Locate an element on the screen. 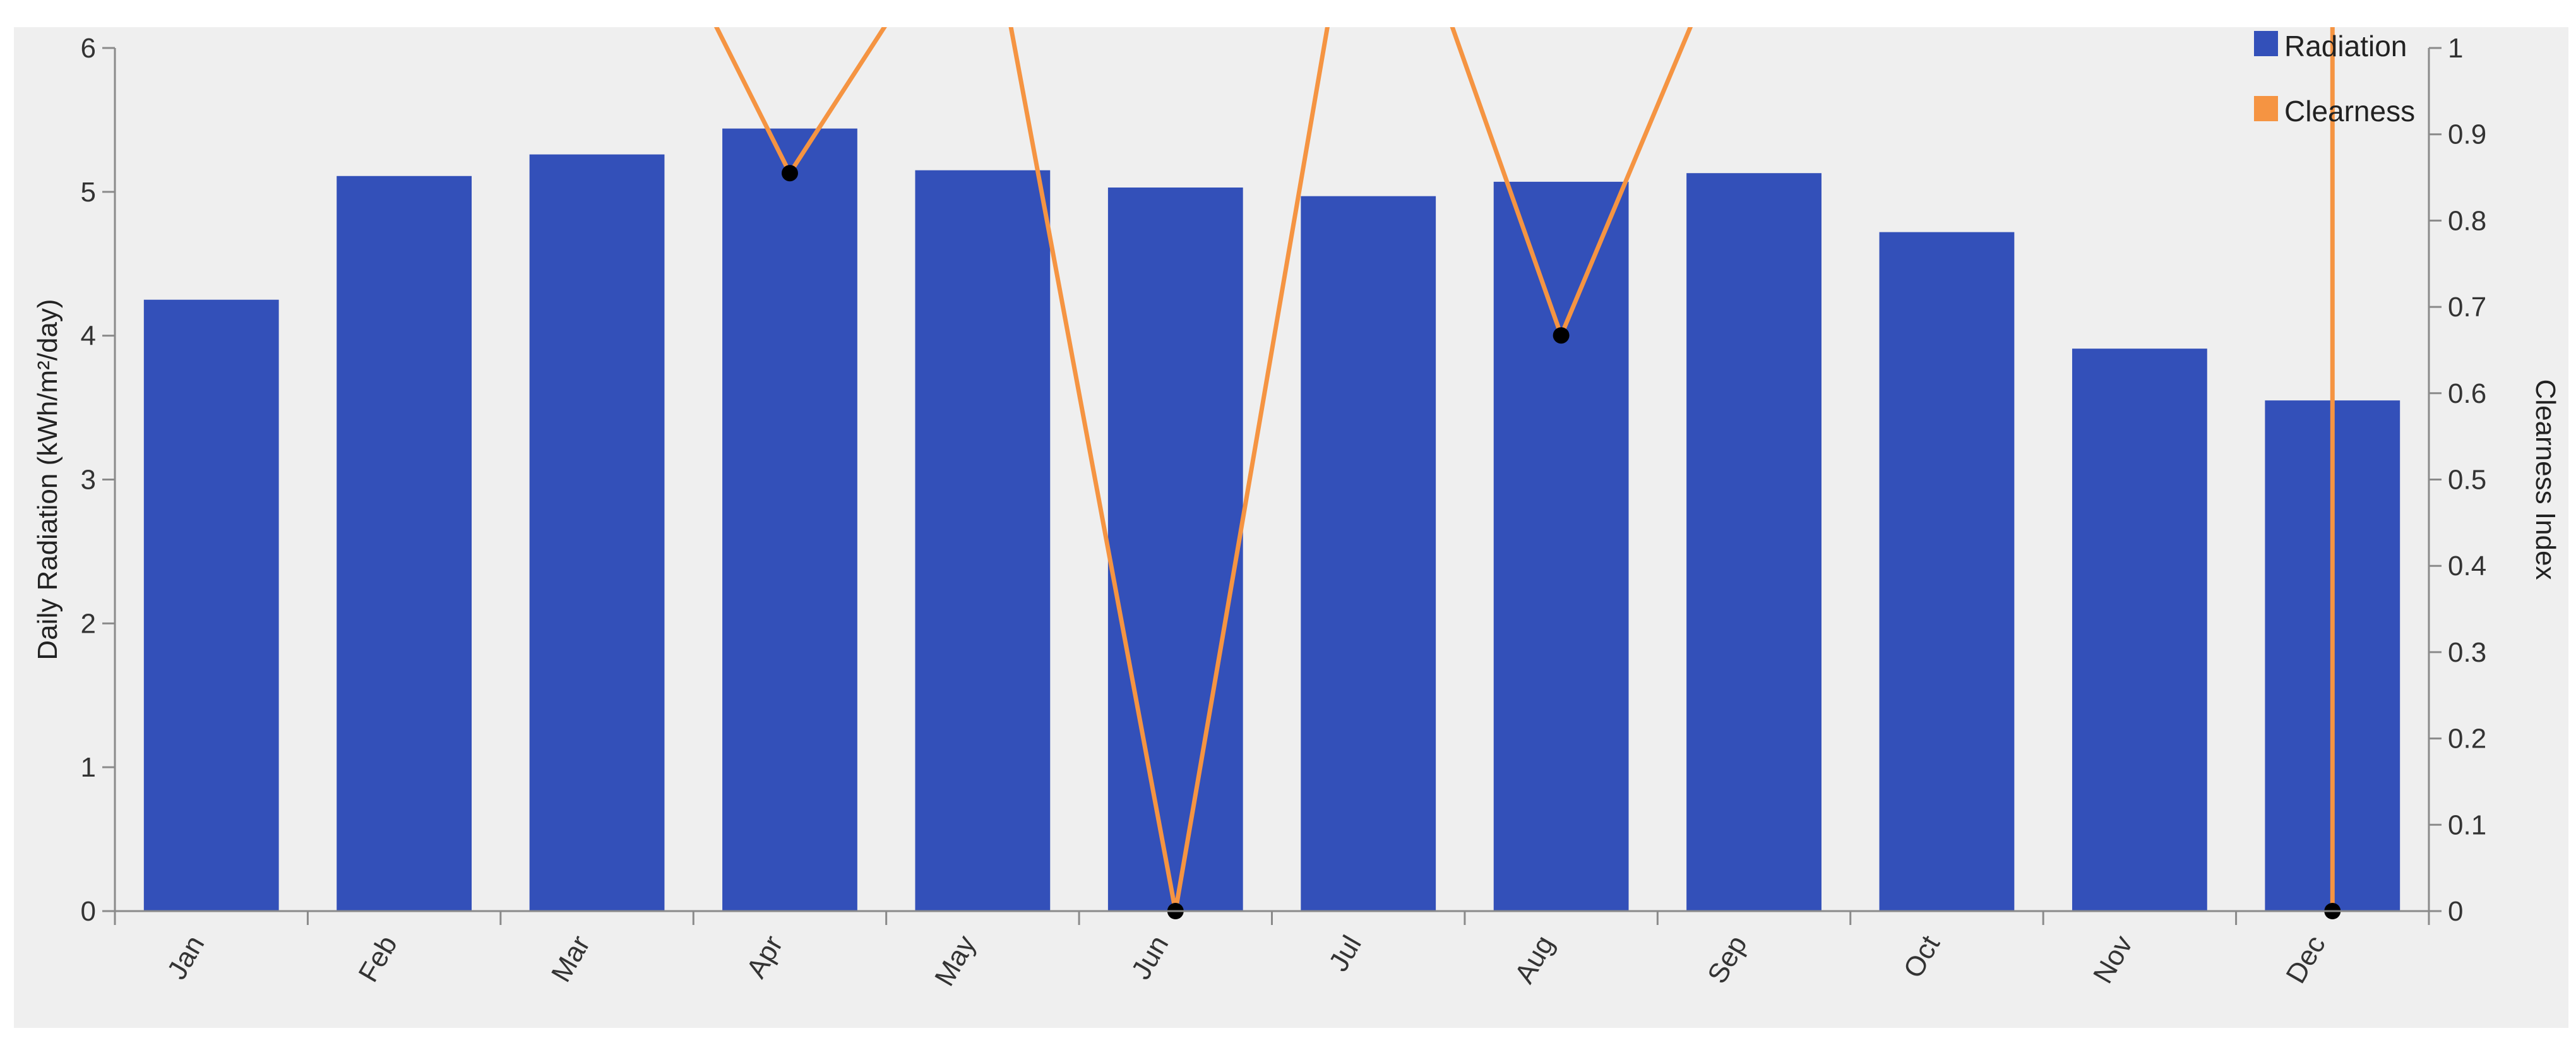 The width and height of the screenshot is (2576, 1050). x-tick-label: Jun is located at coordinates (1150, 958).